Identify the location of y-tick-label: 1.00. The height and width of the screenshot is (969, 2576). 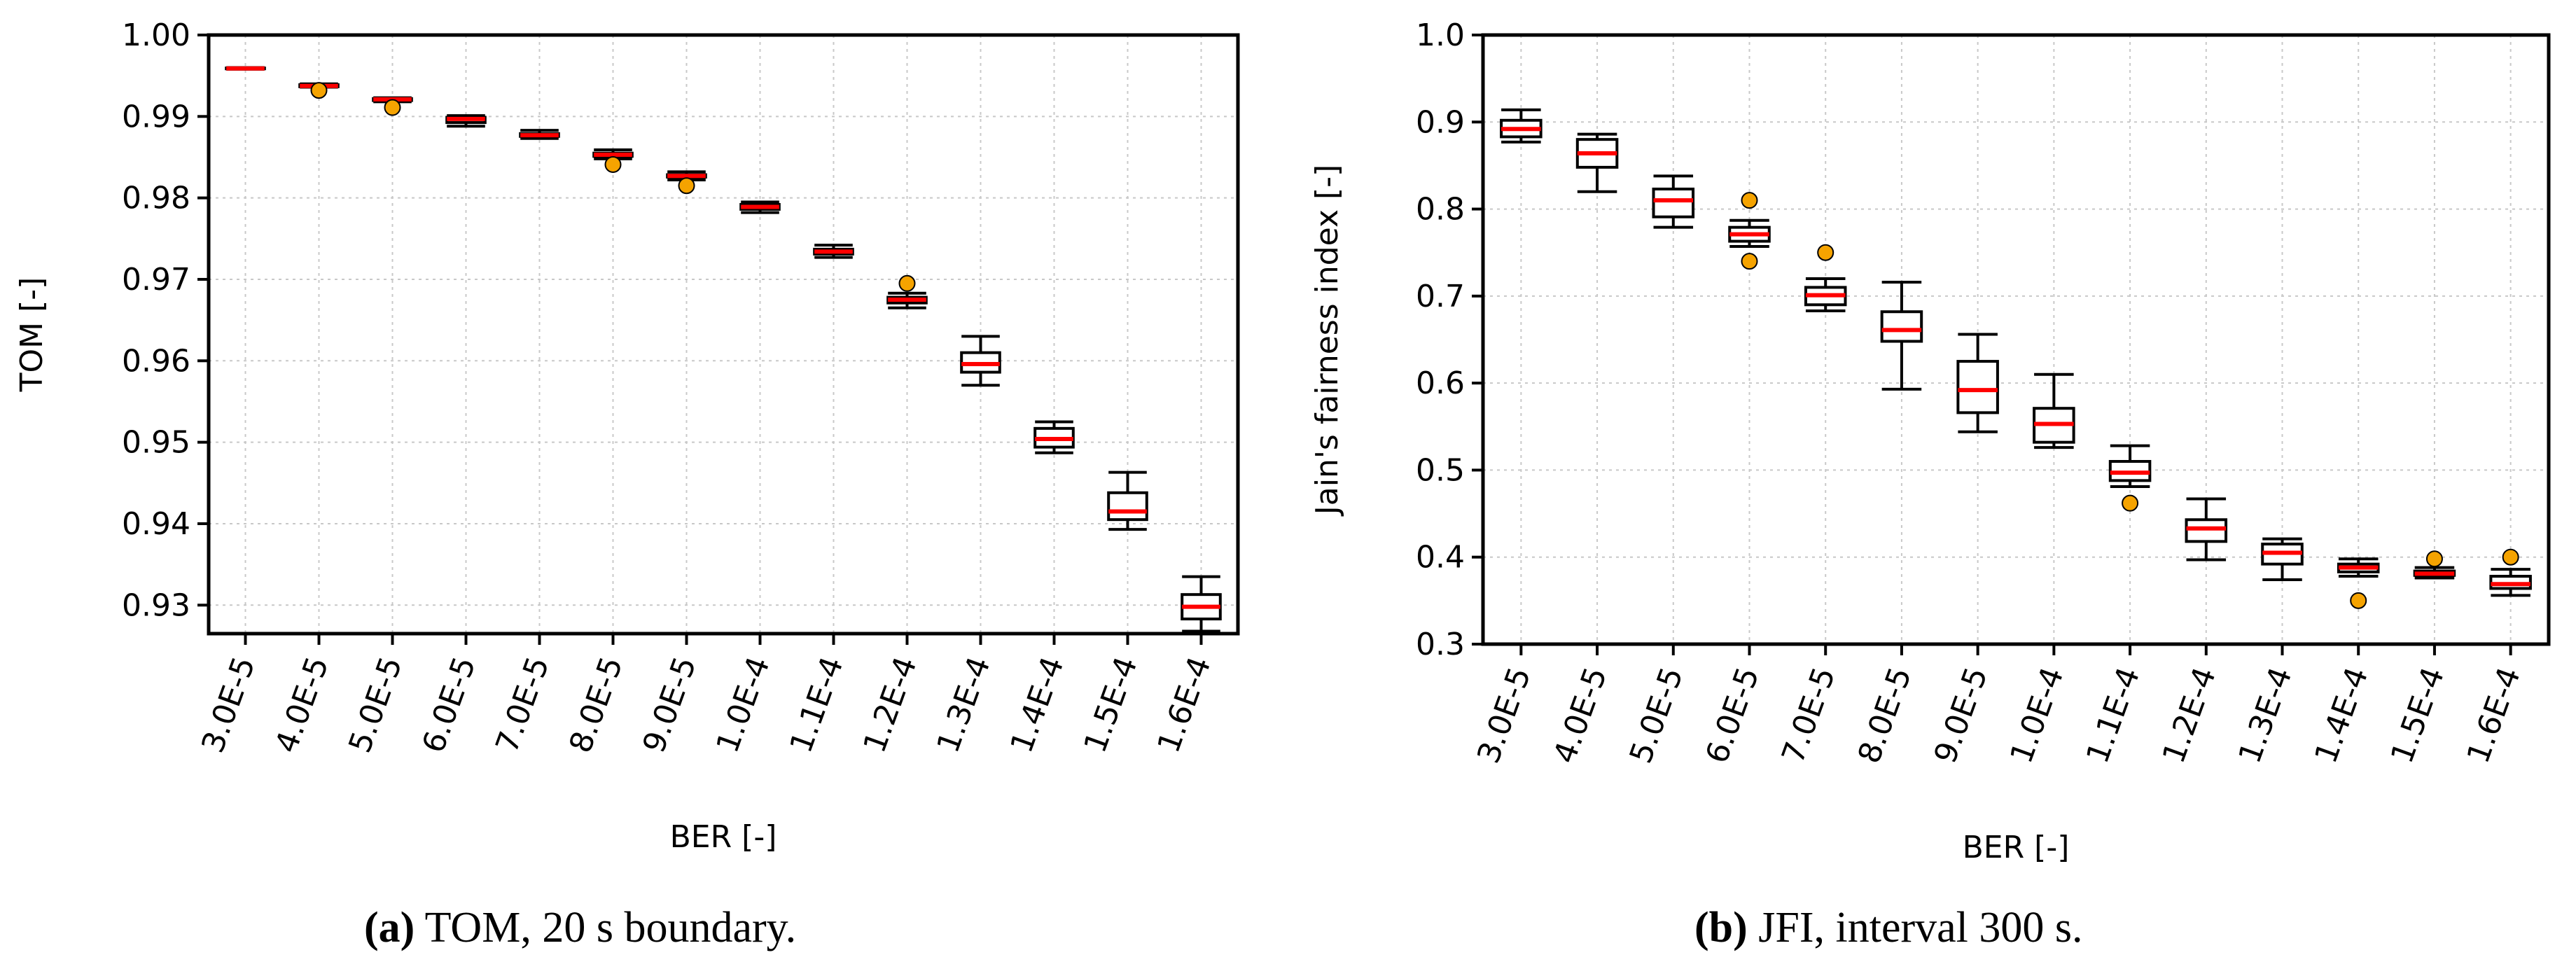
(156, 35).